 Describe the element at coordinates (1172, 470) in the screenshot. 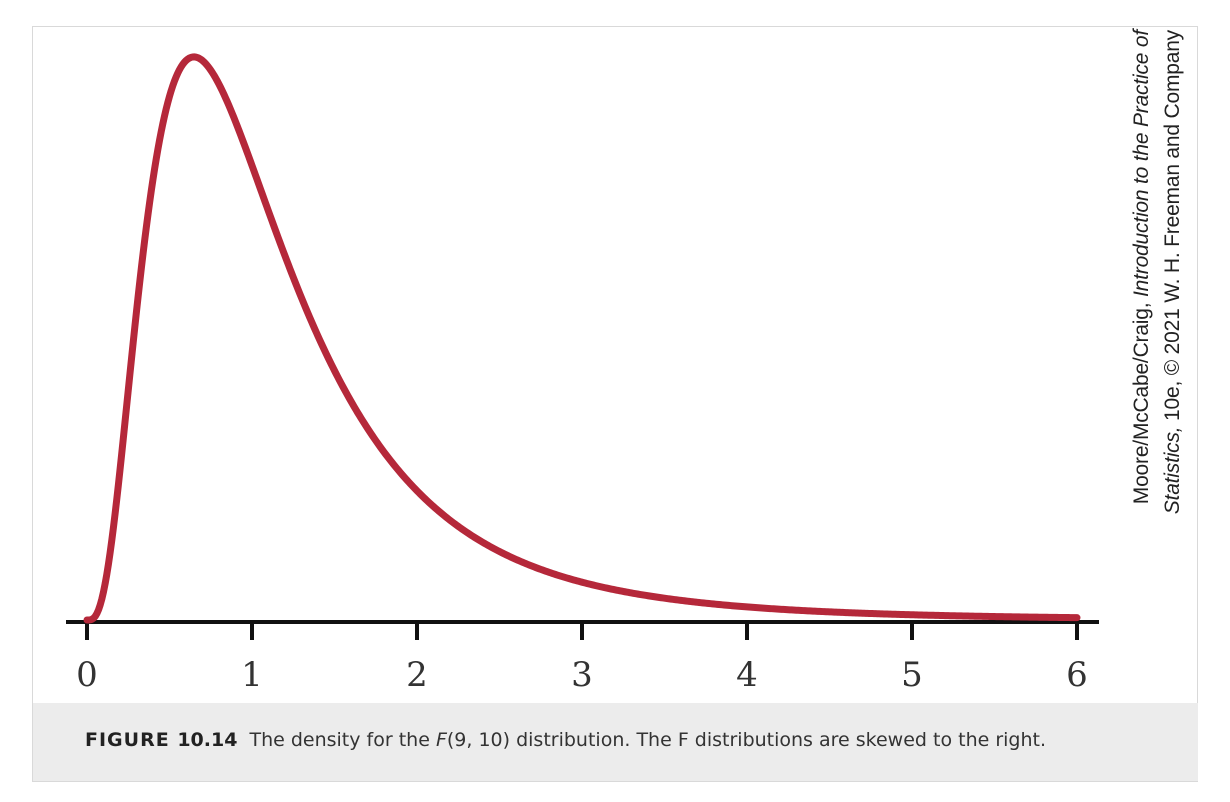

I see `credit-book-title-cont: Statistics,` at that location.